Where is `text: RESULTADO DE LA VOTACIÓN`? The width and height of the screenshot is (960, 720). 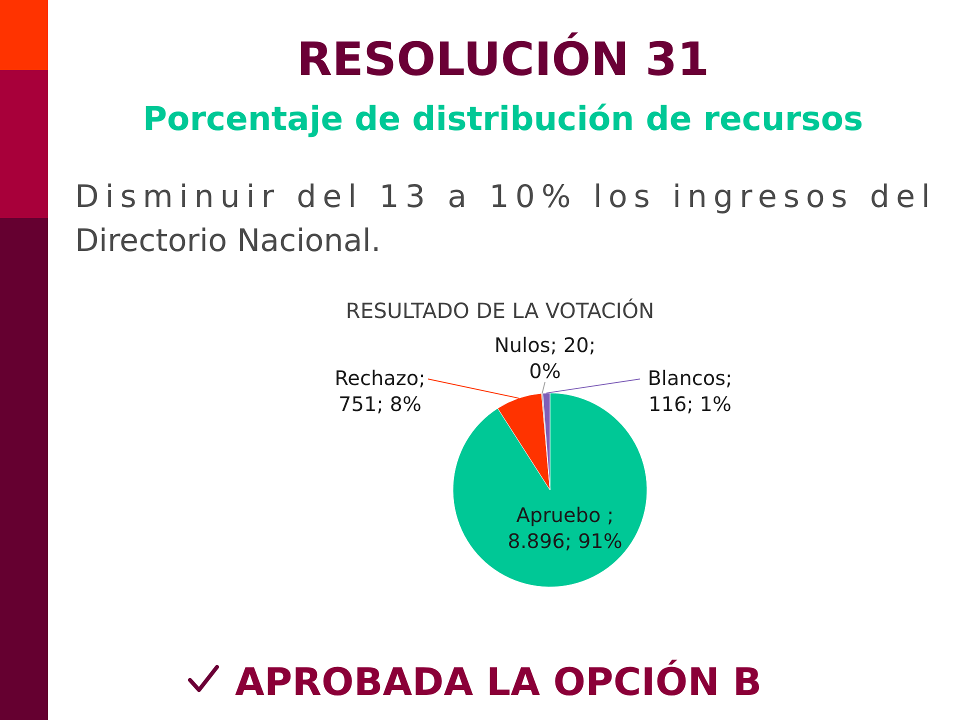 text: RESULTADO DE LA VOTACIÓN is located at coordinates (500, 310).